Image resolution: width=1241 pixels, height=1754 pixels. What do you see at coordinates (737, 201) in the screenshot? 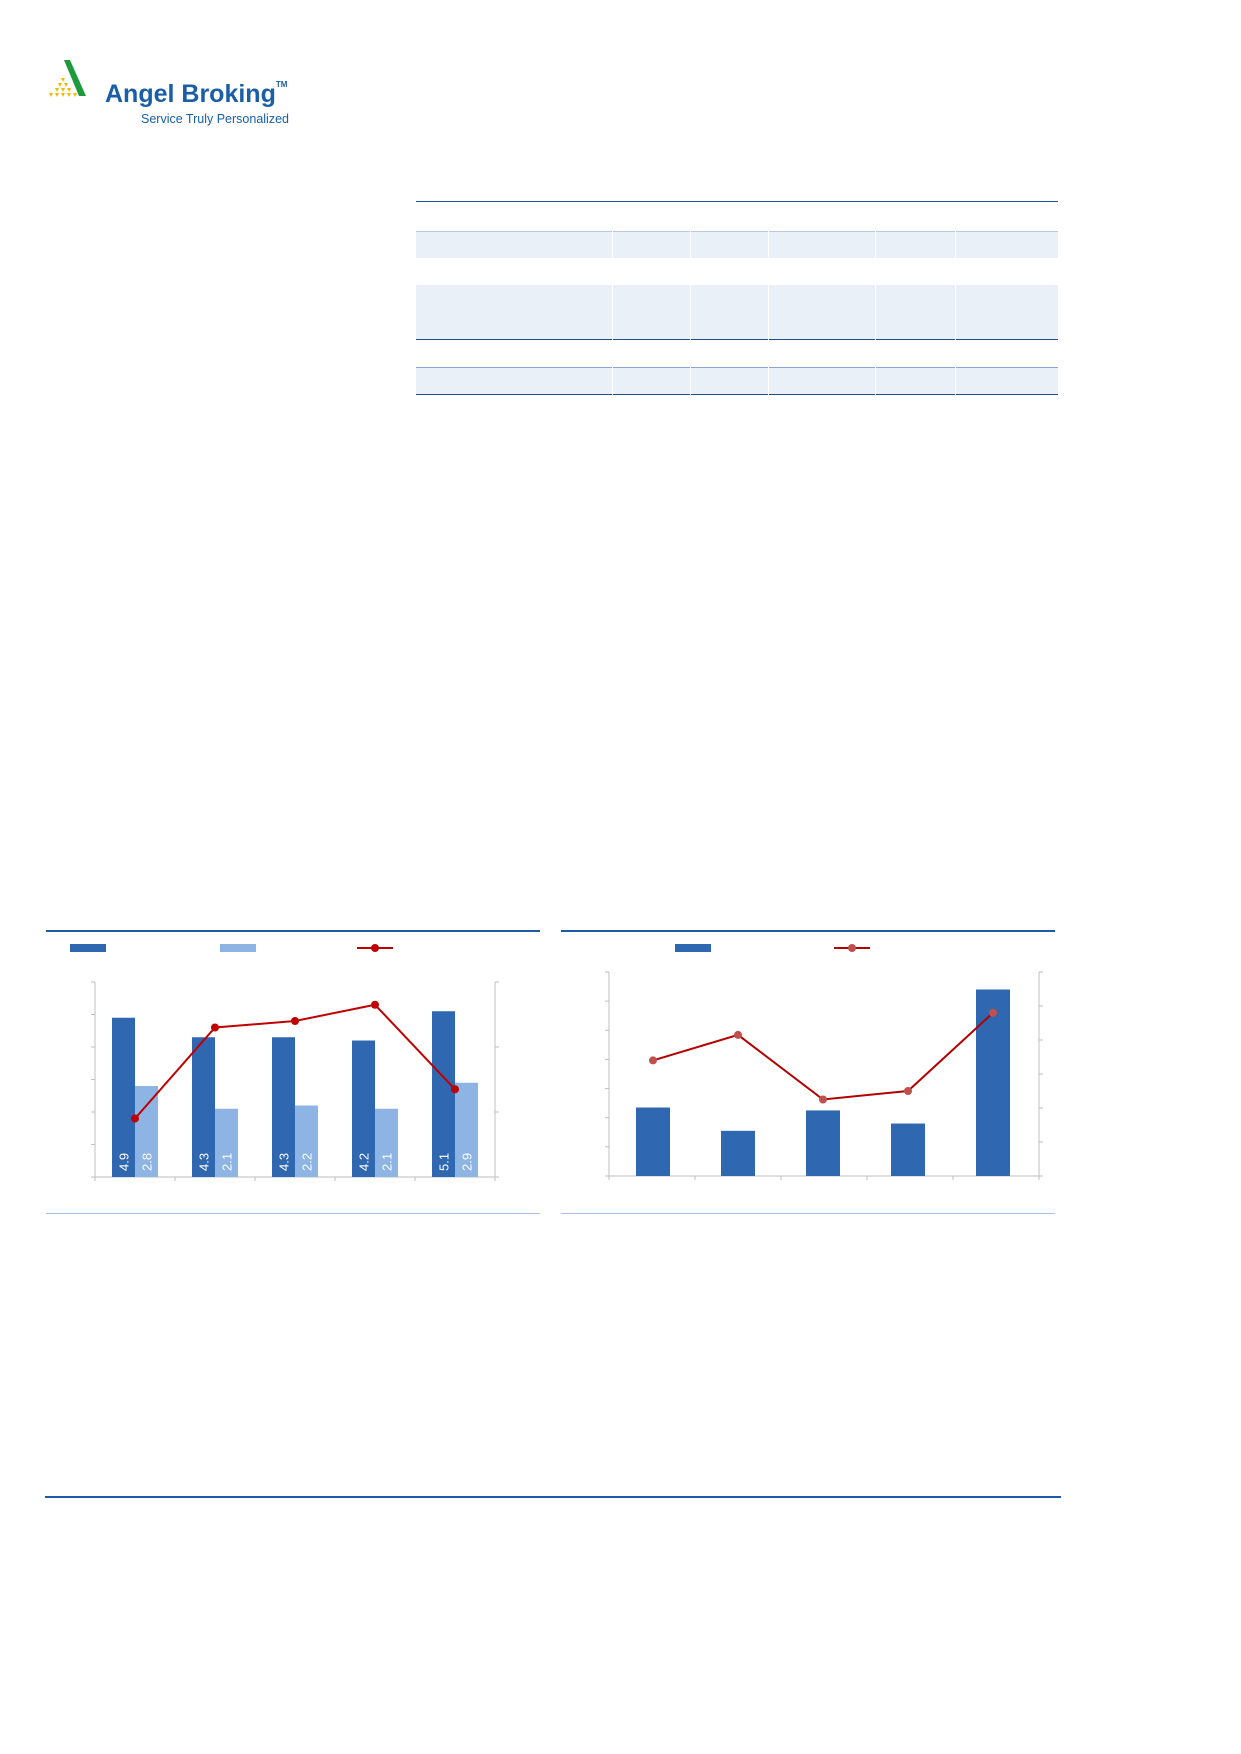
I see `table-top-rule` at bounding box center [737, 201].